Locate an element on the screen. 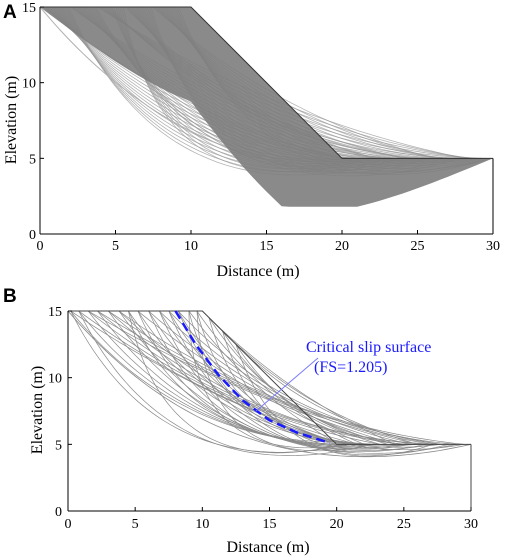 The height and width of the screenshot is (557, 505). panel-b-x-axis-title: Distance (m) is located at coordinates (267, 547).